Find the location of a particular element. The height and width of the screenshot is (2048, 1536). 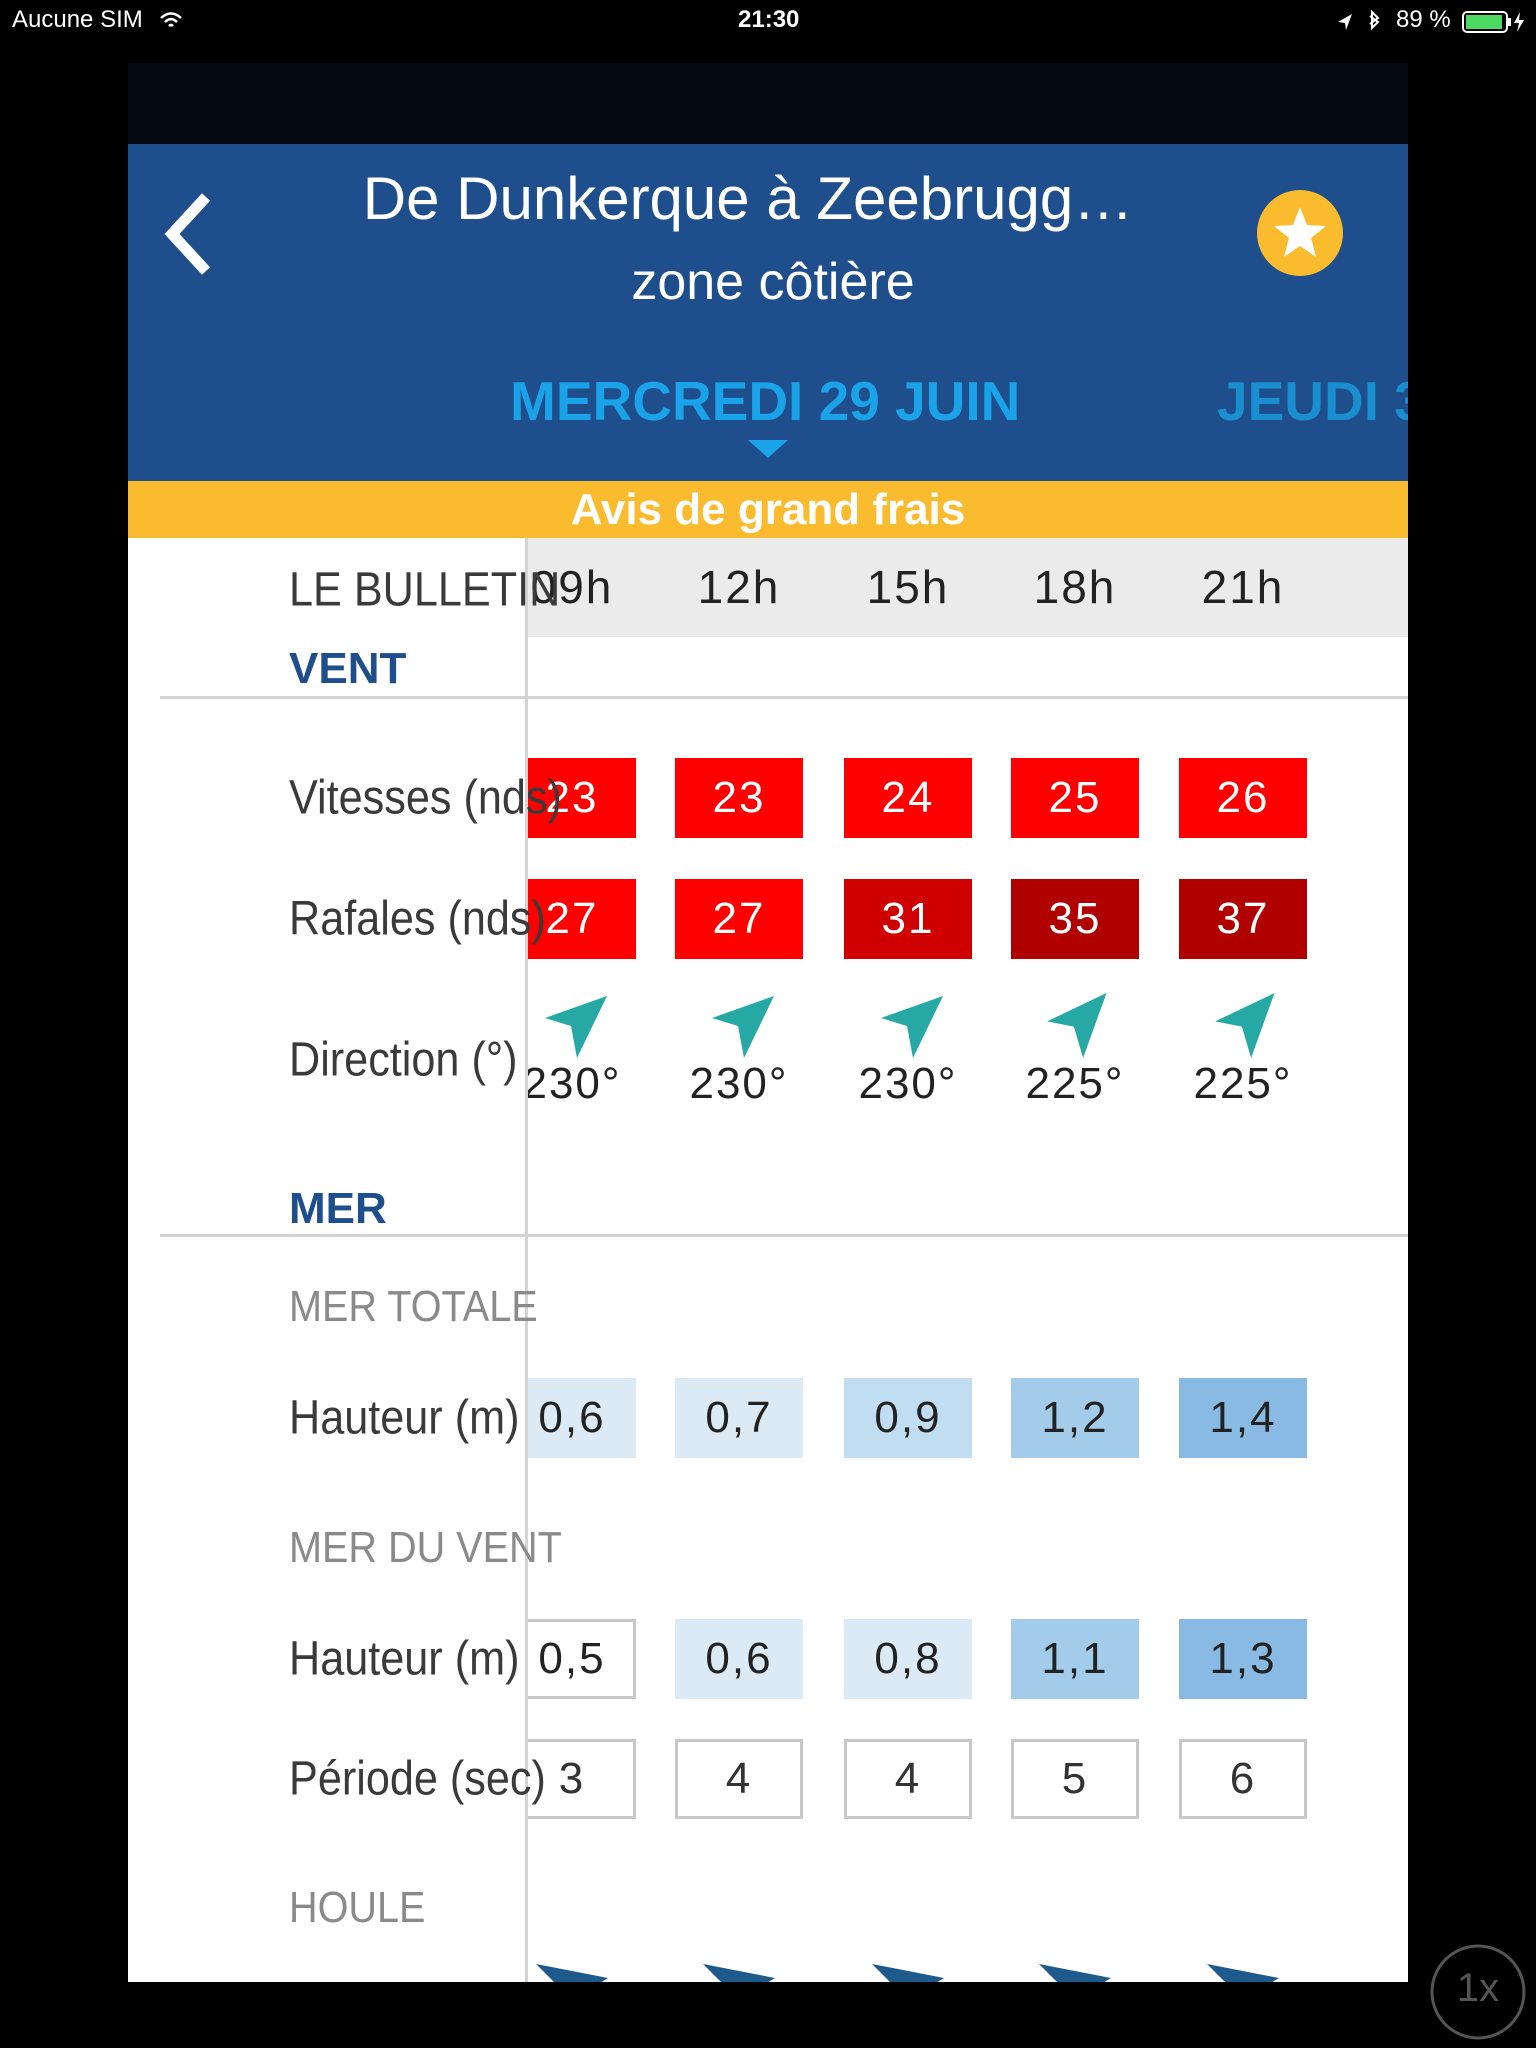

subsection-title: MER TOTALE is located at coordinates (413, 1306).